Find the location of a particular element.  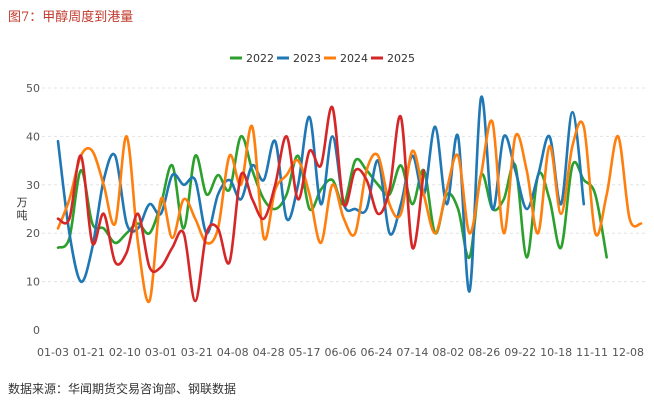

x-tick-label: 04-28 is located at coordinates (269, 352).